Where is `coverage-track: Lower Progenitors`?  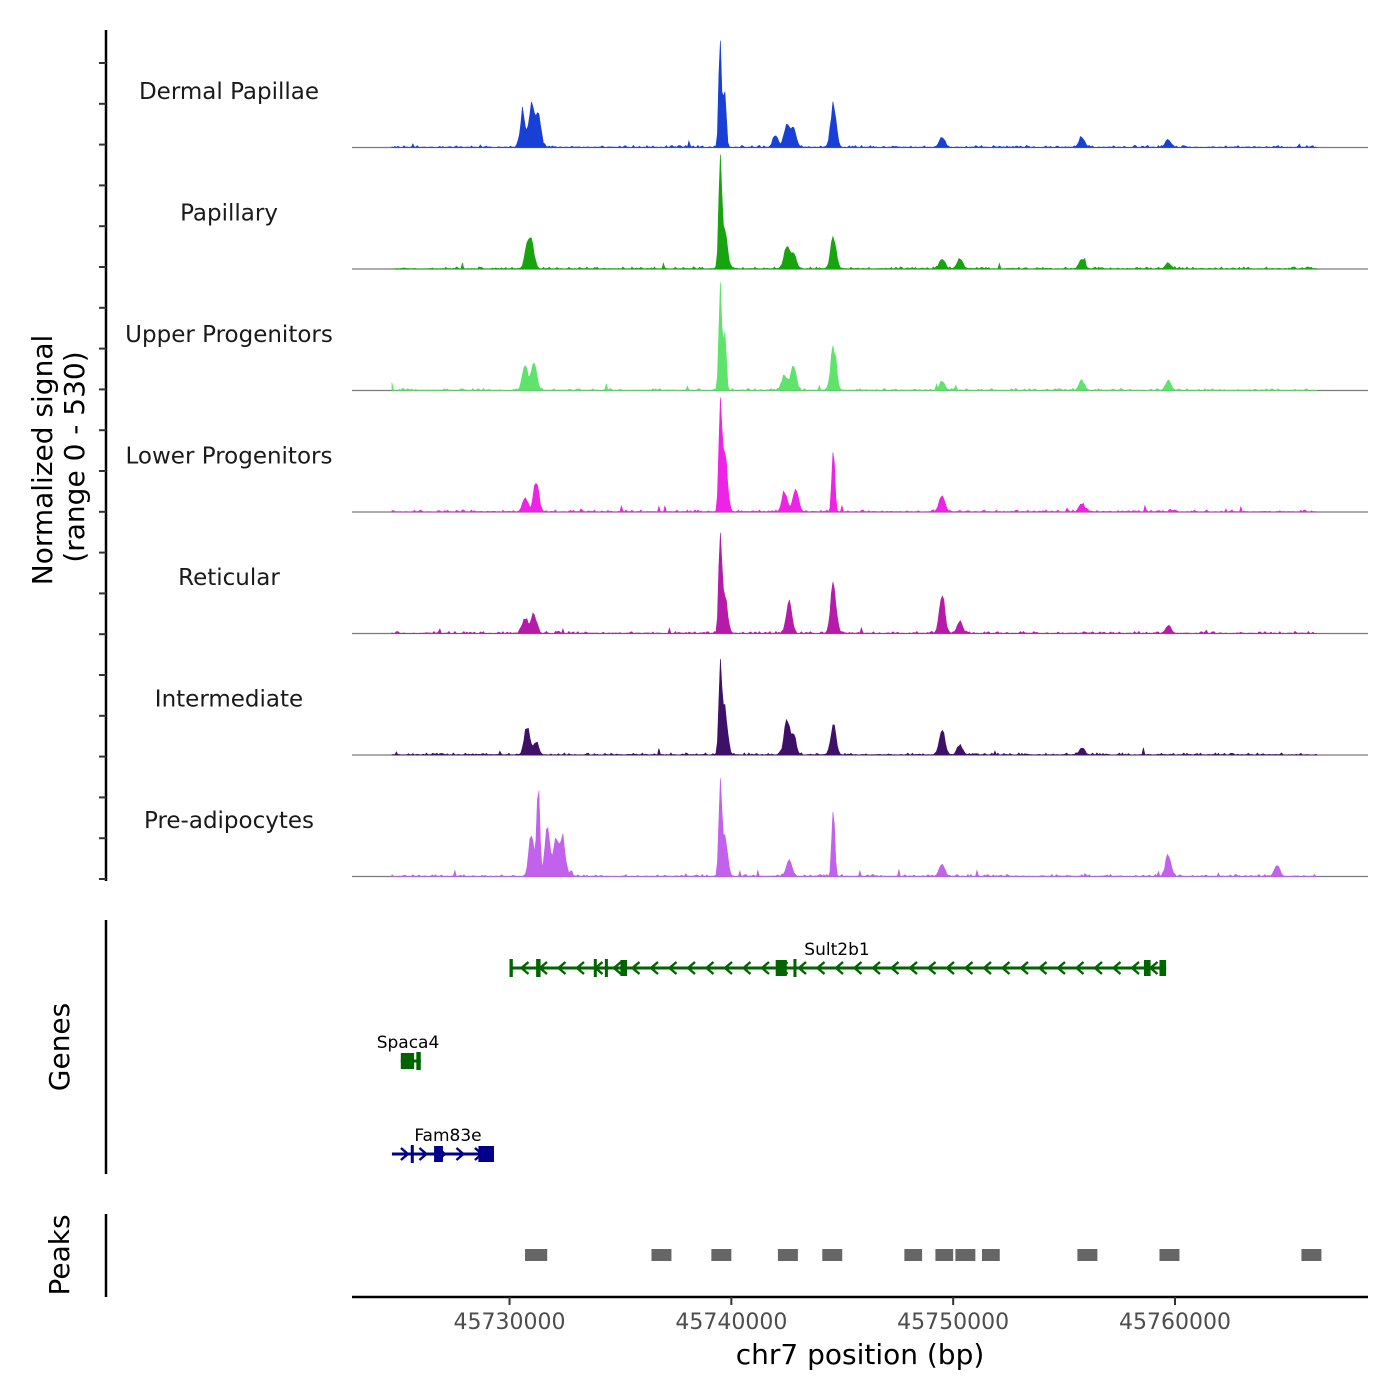 coverage-track: Lower Progenitors is located at coordinates (747, 455).